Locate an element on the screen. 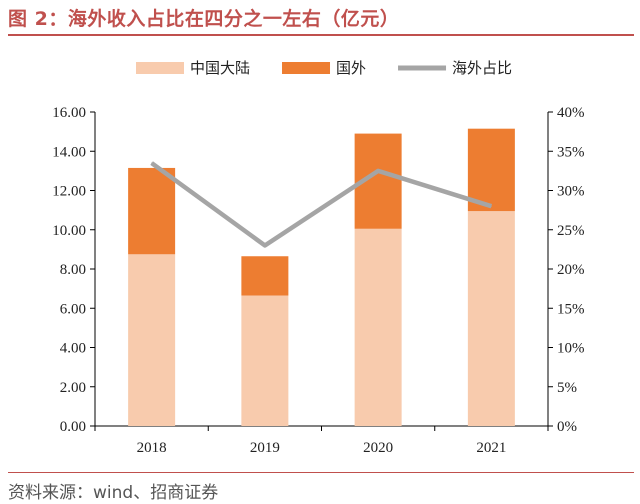  title-divider is located at coordinates (321, 35).